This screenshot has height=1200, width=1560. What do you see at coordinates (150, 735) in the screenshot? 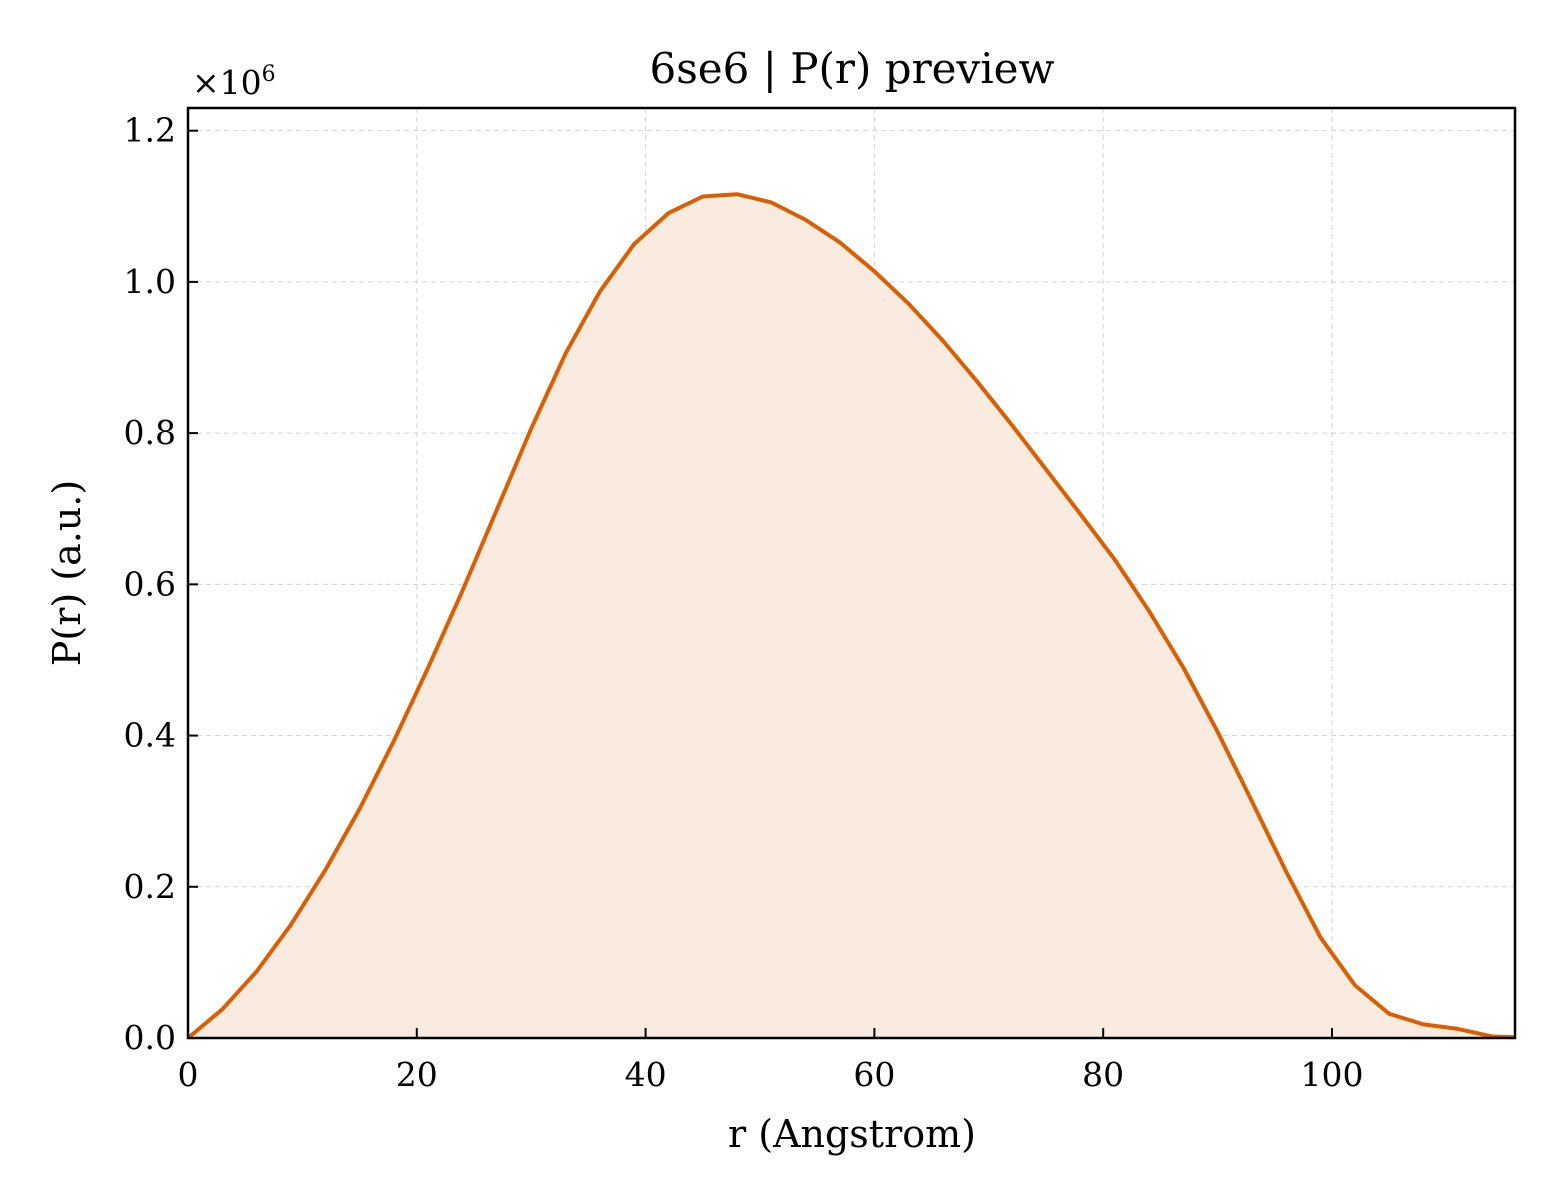
I see `y-tick-label: 0.4` at bounding box center [150, 735].